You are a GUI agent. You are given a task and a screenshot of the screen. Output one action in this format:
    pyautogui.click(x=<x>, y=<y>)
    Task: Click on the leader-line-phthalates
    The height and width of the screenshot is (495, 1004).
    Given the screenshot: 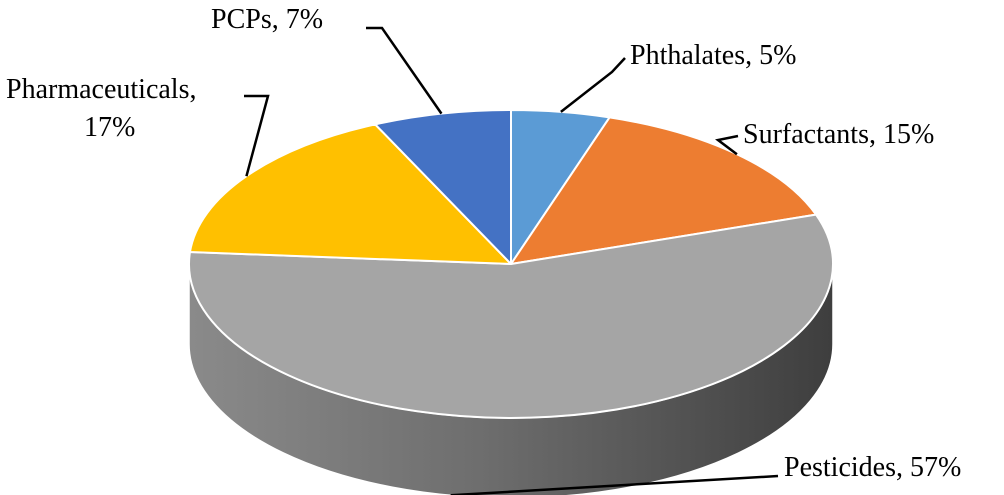 What is the action you would take?
    pyautogui.click(x=593, y=85)
    